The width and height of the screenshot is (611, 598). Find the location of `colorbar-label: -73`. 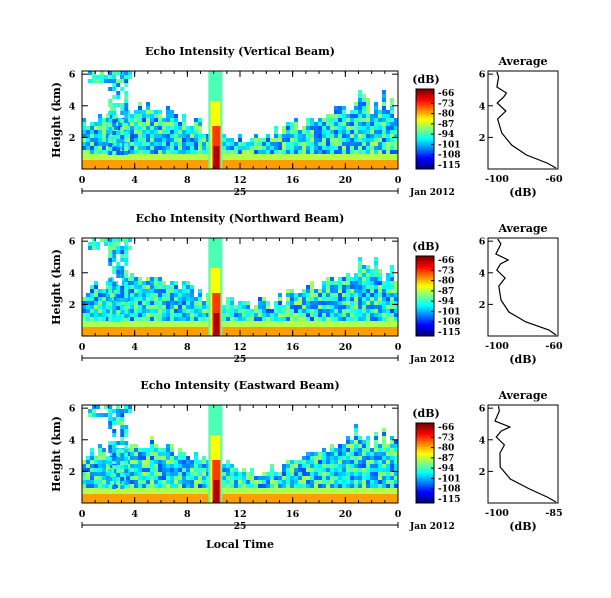

colorbar-label: -73 is located at coordinates (446, 271).